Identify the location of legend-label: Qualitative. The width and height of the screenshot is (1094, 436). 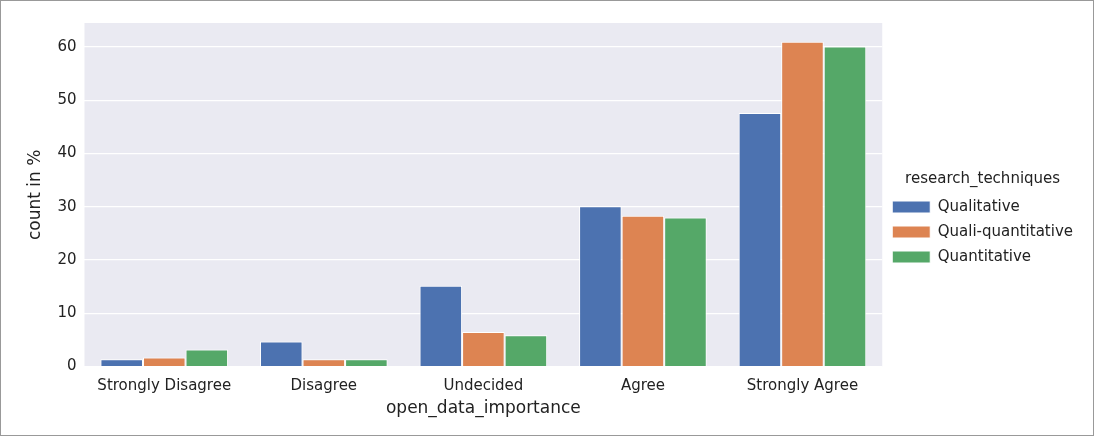
(978, 205).